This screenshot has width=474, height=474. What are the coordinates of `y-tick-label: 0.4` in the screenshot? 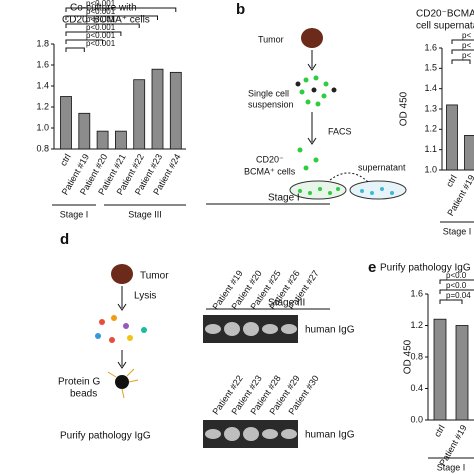 It's located at (416, 388).